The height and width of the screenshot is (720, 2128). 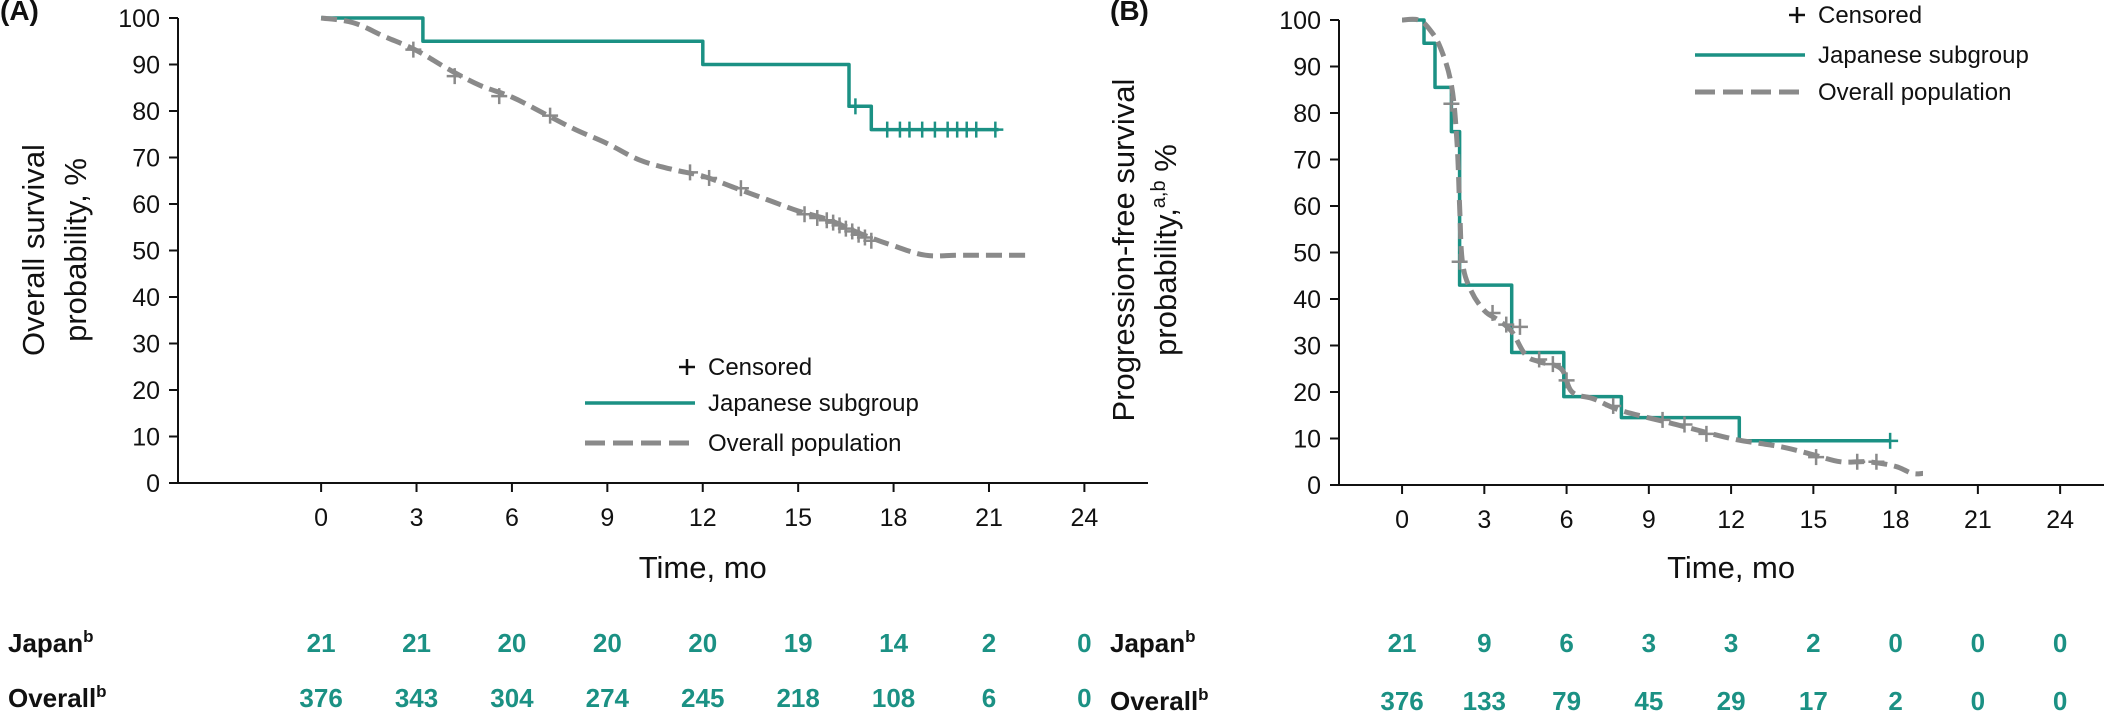 What do you see at coordinates (1300, 21) in the screenshot?
I see `y-tick-label: 100` at bounding box center [1300, 21].